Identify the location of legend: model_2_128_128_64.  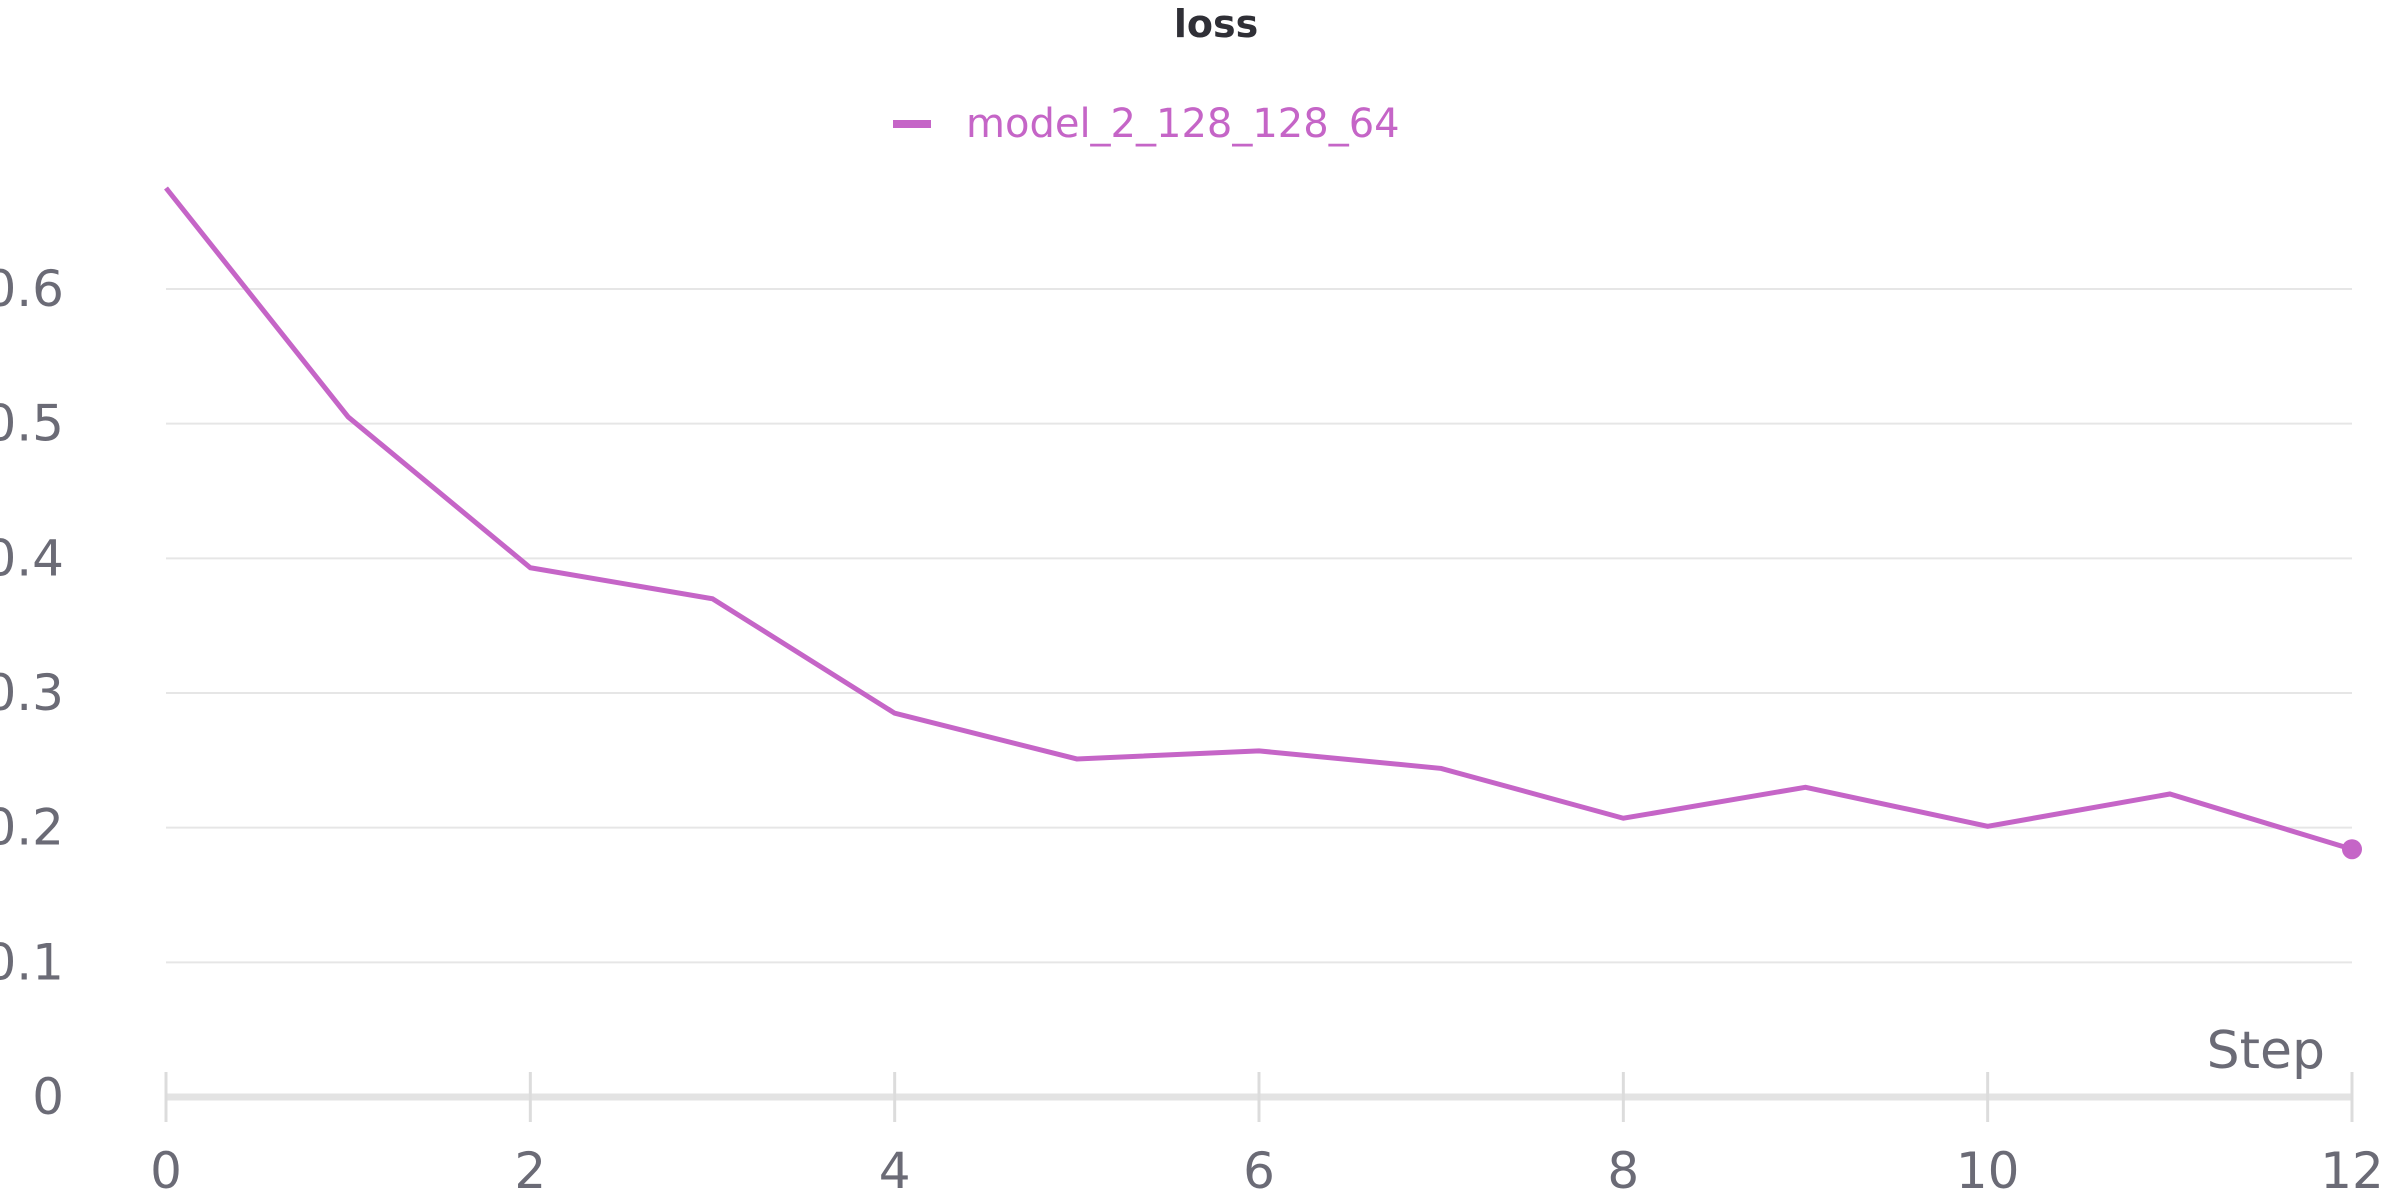
(1146, 124).